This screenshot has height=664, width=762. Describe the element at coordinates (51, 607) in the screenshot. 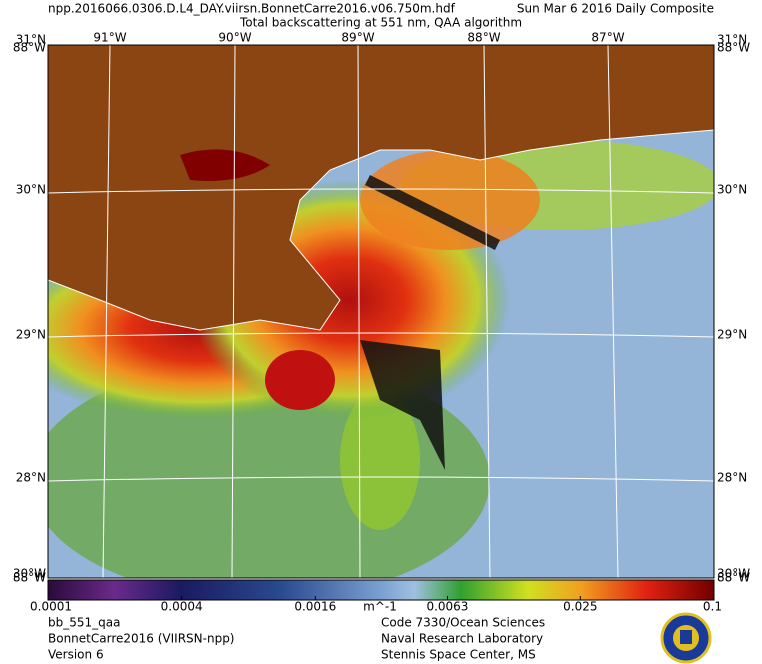

I see `colorbar-tick-label: 0.0001` at that location.